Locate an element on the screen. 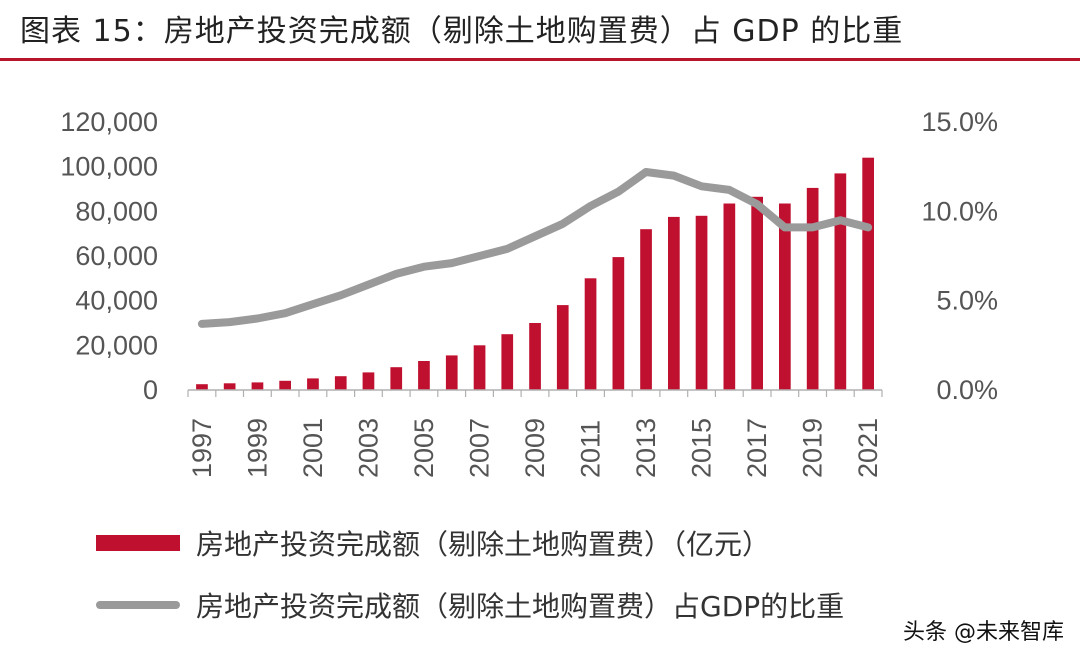 The width and height of the screenshot is (1080, 666). legend-item-bar: 房地产投资完成额（剔除土地购置费）（亿元） is located at coordinates (546, 543).